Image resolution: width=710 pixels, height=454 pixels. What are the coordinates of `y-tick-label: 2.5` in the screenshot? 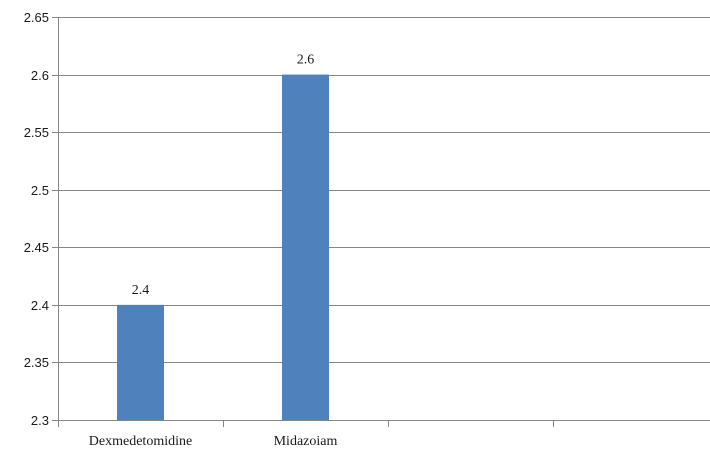 It's located at (40, 190).